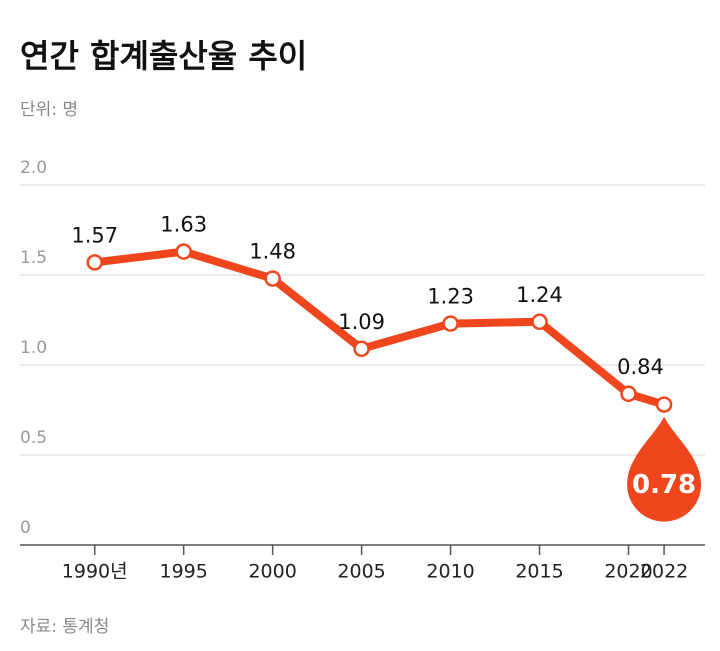  I want to click on callout-drop, so click(664, 469).